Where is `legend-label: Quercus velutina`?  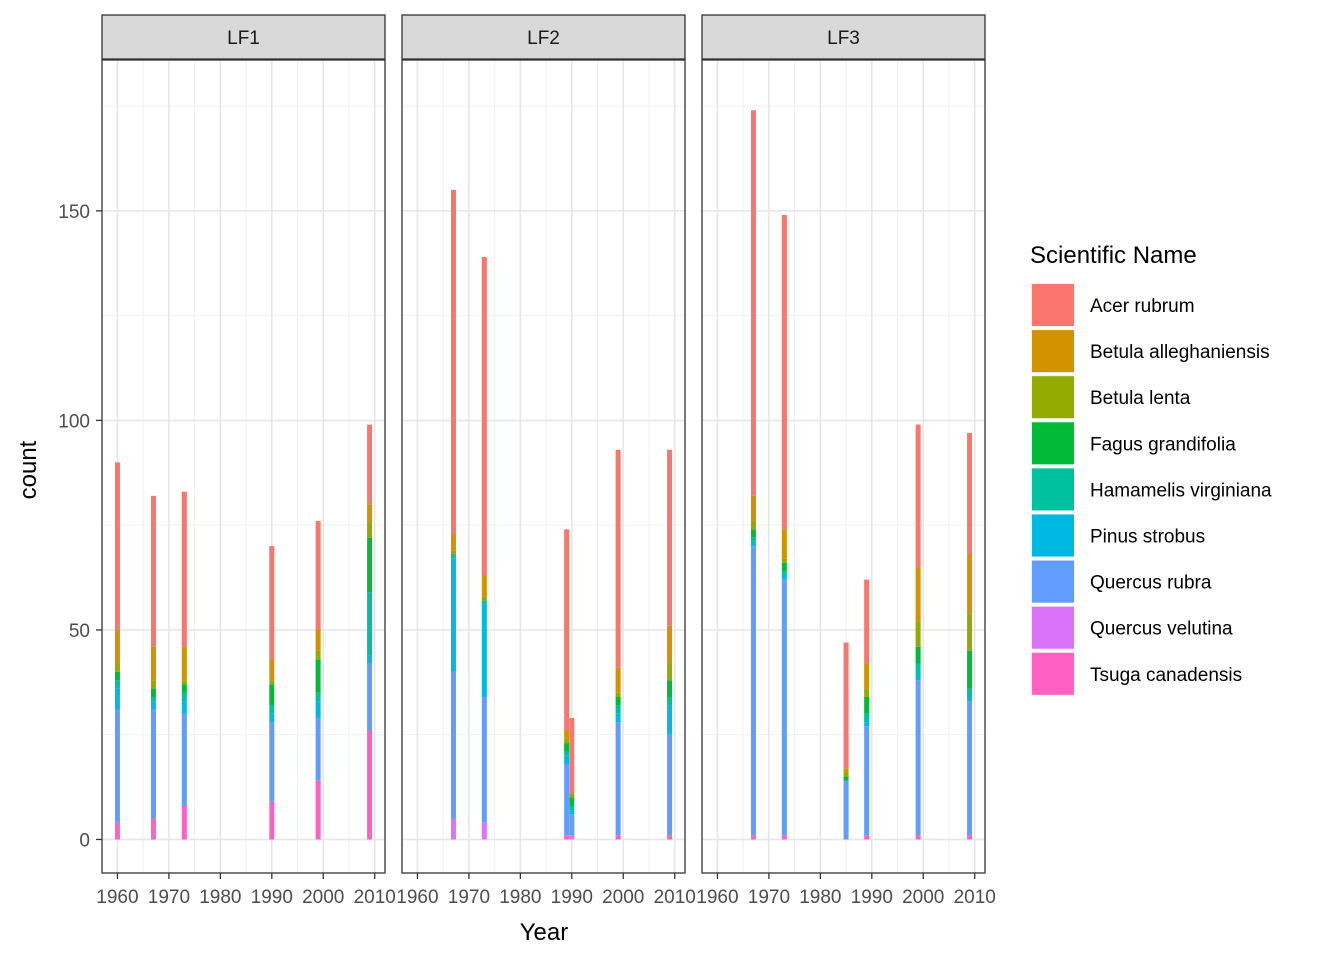
legend-label: Quercus velutina is located at coordinates (1161, 629).